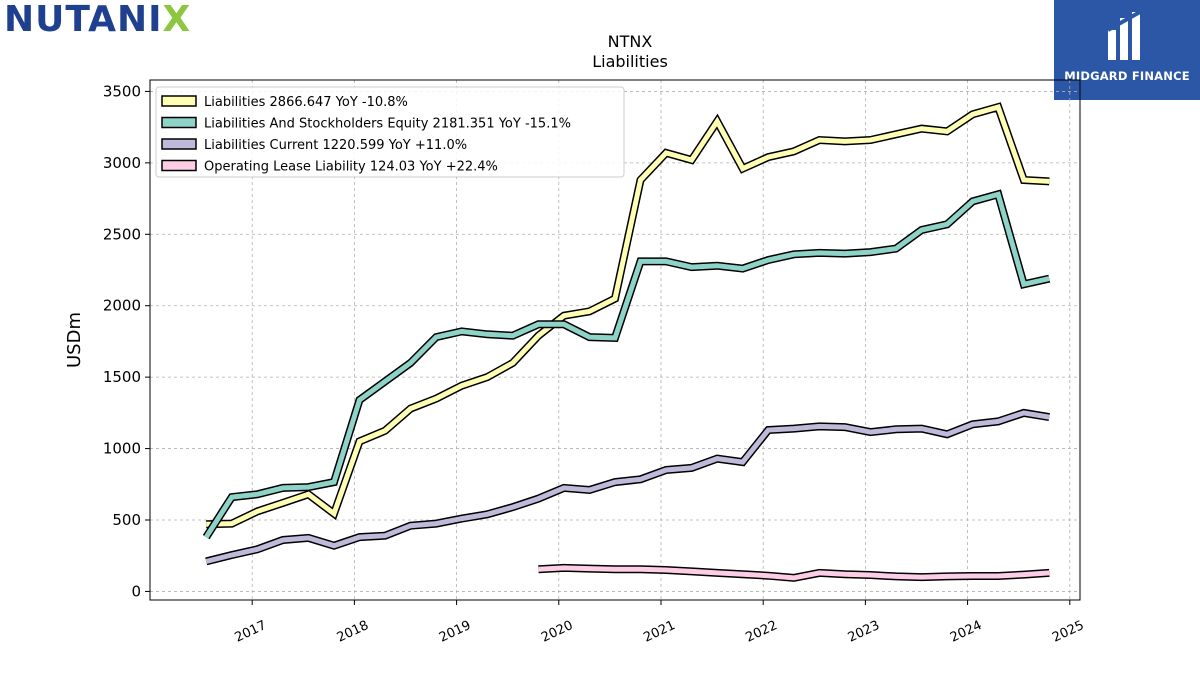 The image size is (1200, 675). What do you see at coordinates (659, 632) in the screenshot?
I see `x-tick-label: 2021` at bounding box center [659, 632].